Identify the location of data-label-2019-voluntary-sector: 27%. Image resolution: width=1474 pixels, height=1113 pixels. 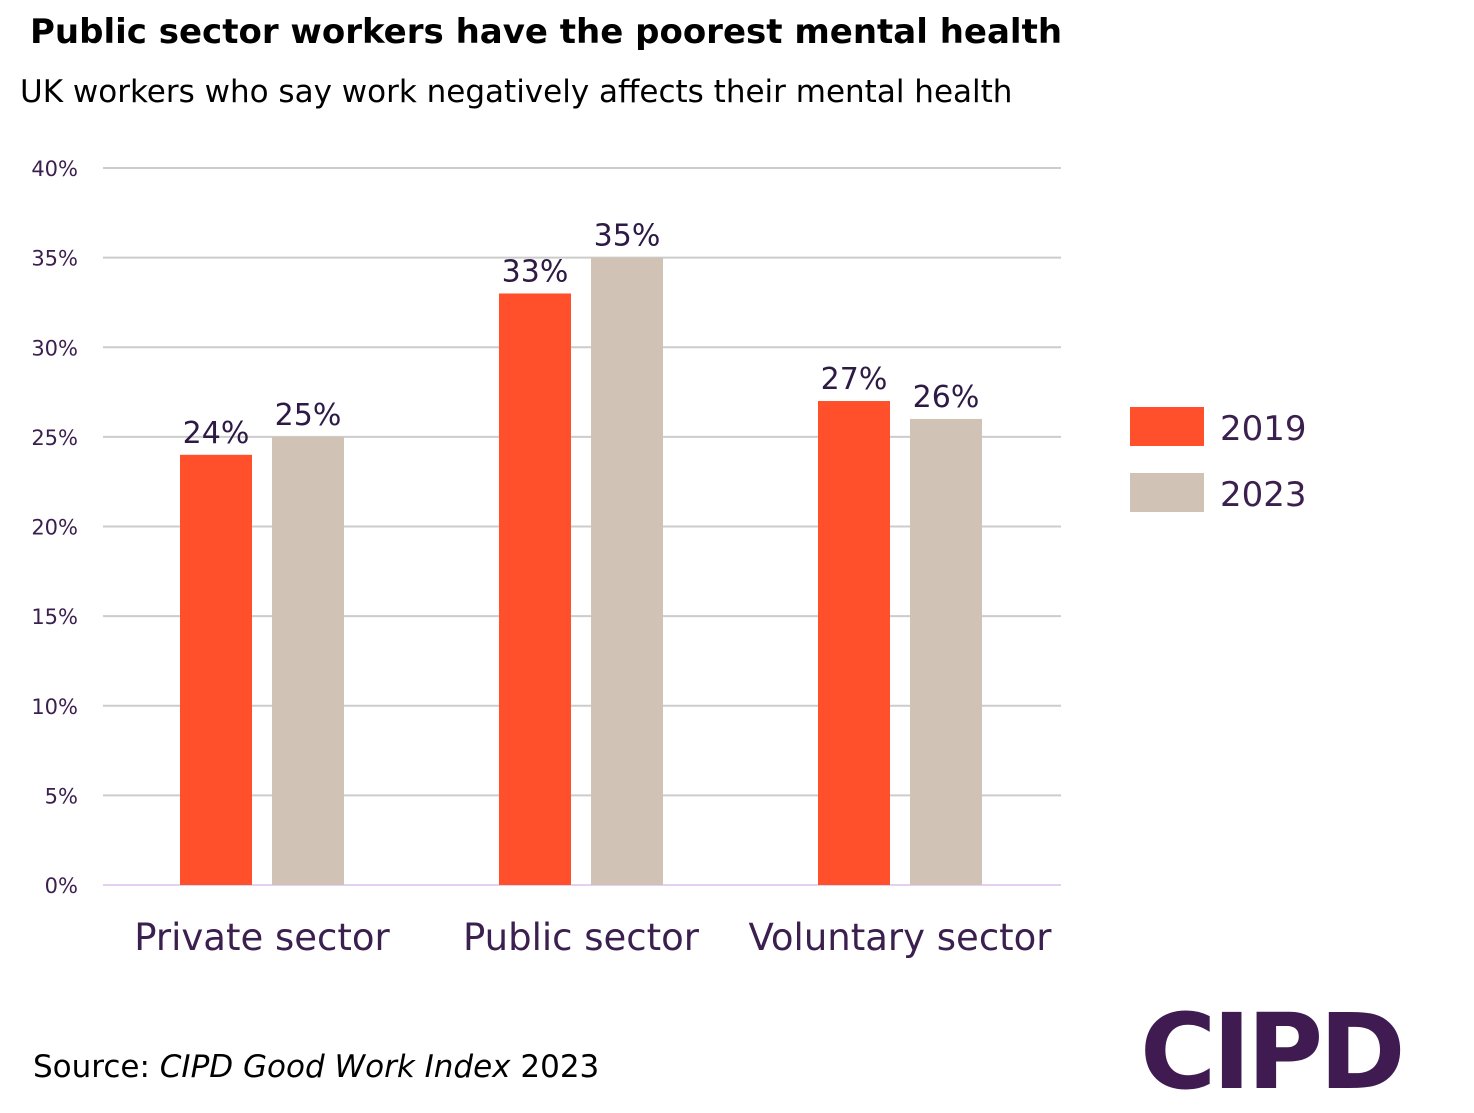
(854, 379).